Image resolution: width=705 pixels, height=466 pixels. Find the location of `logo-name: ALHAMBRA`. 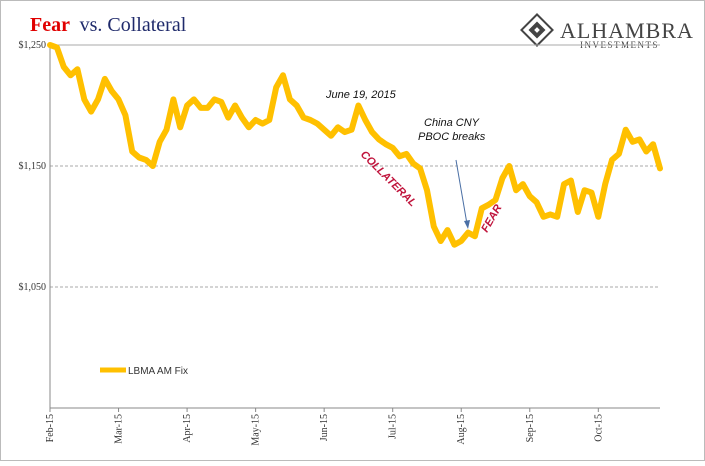

logo-name: ALHAMBRA is located at coordinates (627, 30).